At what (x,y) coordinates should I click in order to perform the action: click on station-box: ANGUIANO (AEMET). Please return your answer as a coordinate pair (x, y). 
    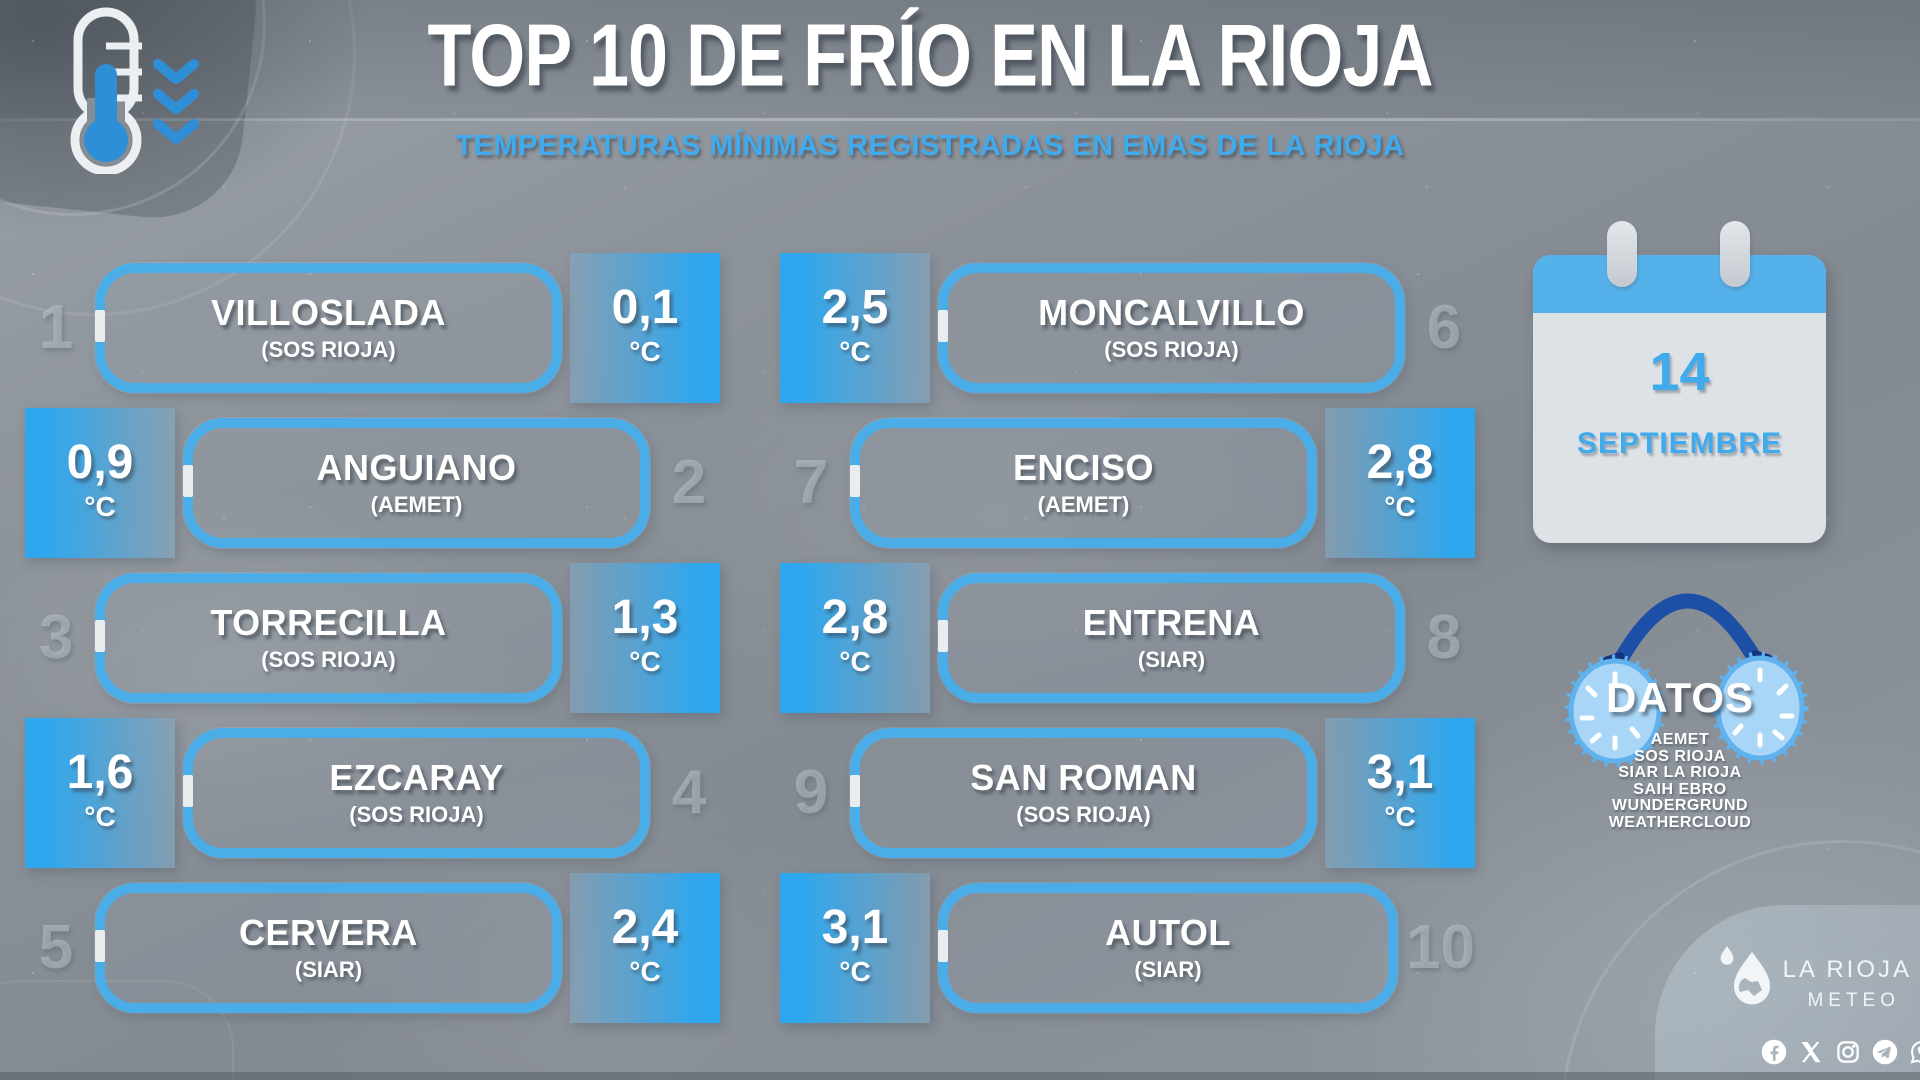
    Looking at the image, I should click on (416, 482).